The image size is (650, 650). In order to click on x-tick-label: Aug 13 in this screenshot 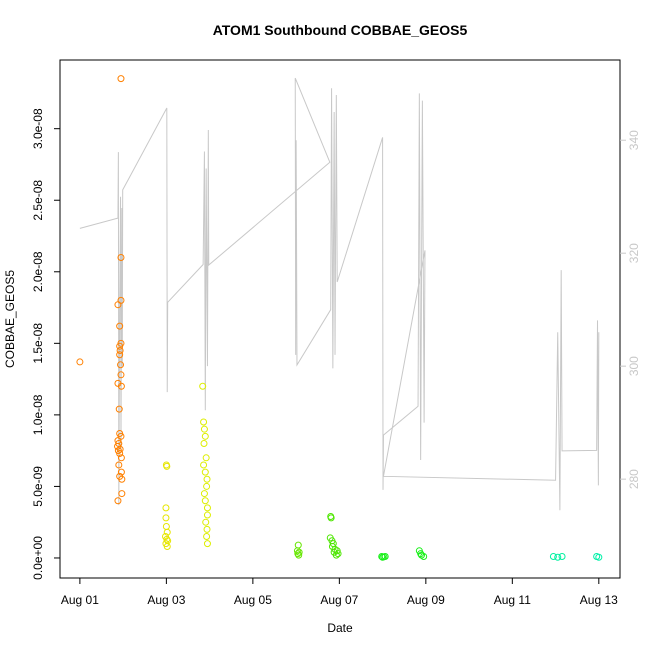, I will do `click(599, 600)`.